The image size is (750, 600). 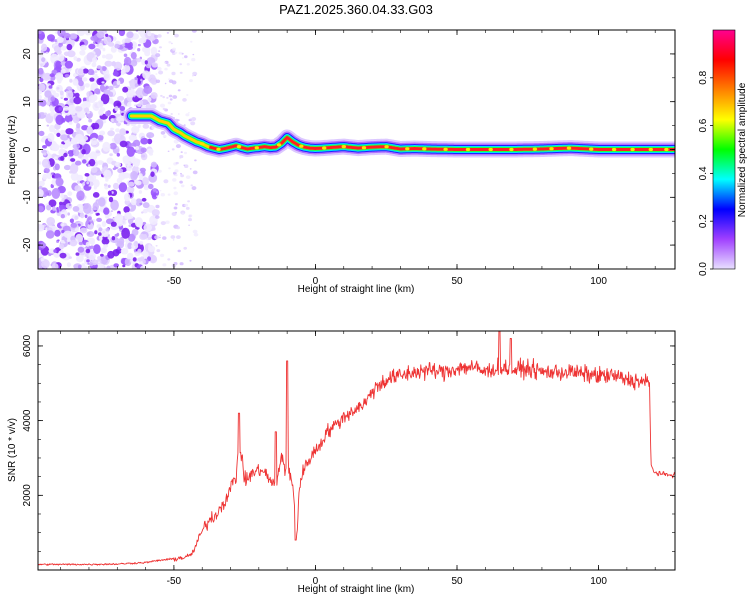 I want to click on colorbar-gradient, so click(x=724, y=149).